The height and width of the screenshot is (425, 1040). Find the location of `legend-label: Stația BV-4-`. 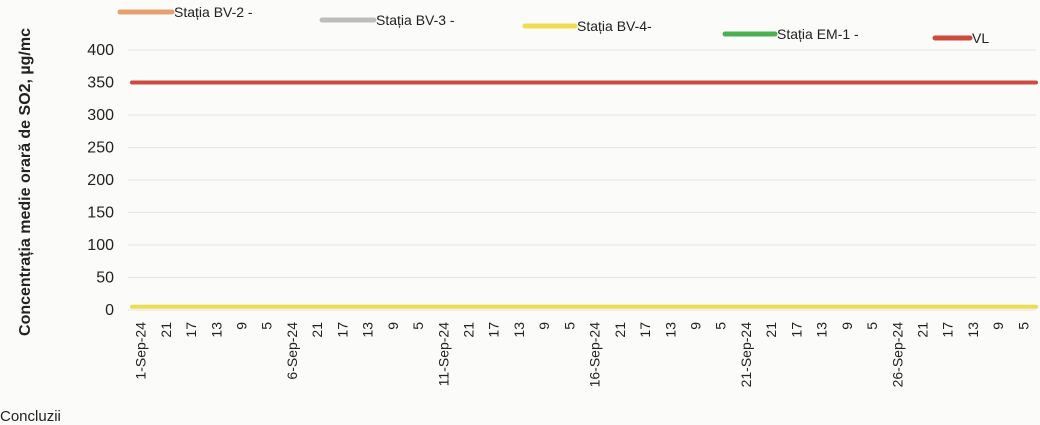

legend-label: Stația BV-4- is located at coordinates (614, 26).